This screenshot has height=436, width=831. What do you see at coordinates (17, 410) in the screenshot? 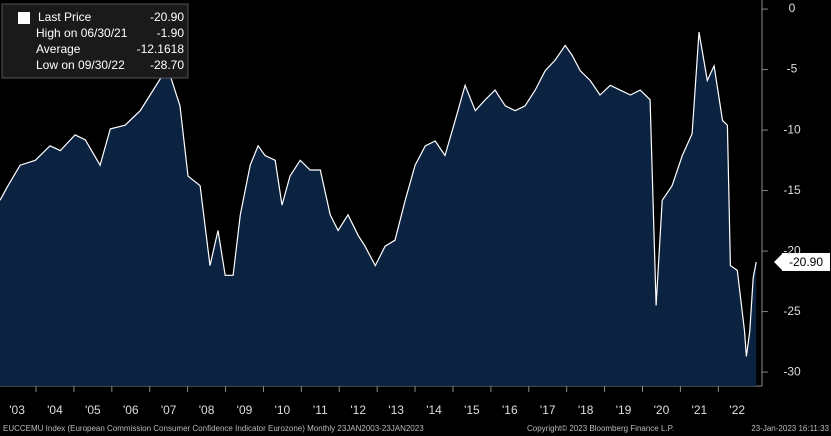
I see `x-tick-label: '03` at bounding box center [17, 410].